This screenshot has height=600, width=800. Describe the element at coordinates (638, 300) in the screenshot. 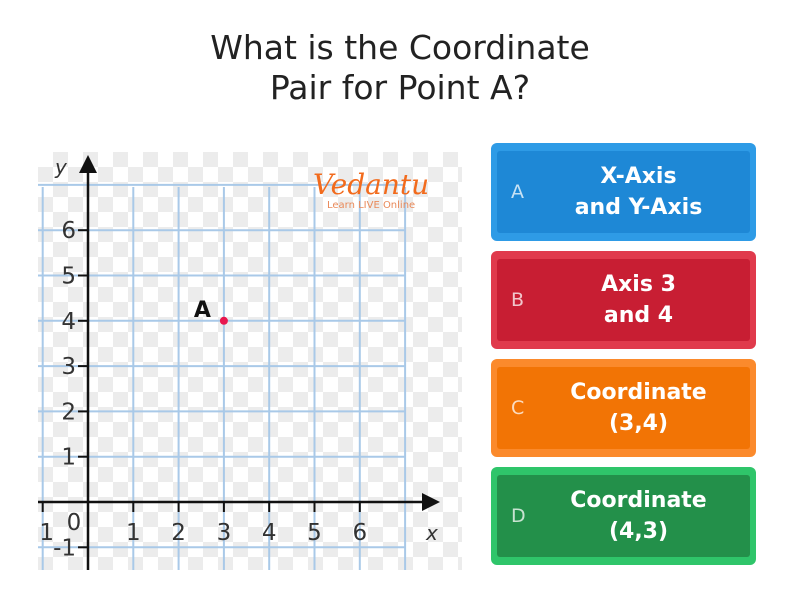

I see `answer-text: Axis 3 and 4` at that location.